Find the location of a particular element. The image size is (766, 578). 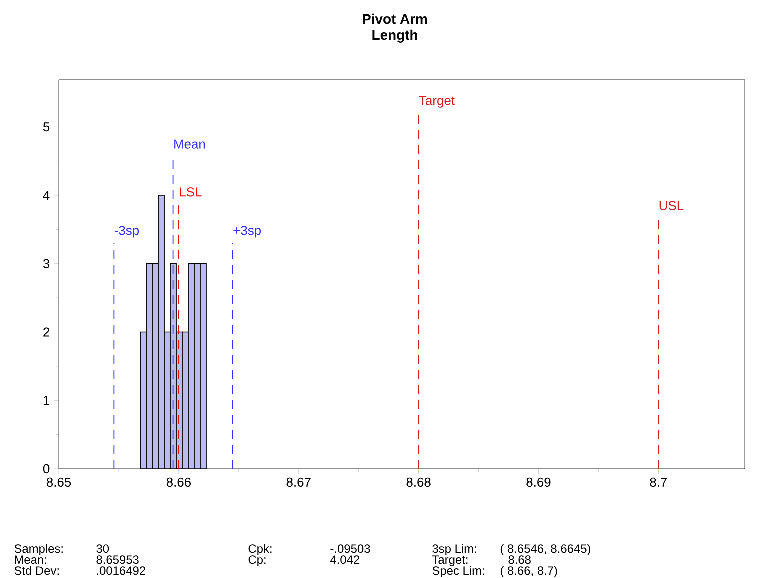

ref-line-label: +3sp is located at coordinates (248, 232).